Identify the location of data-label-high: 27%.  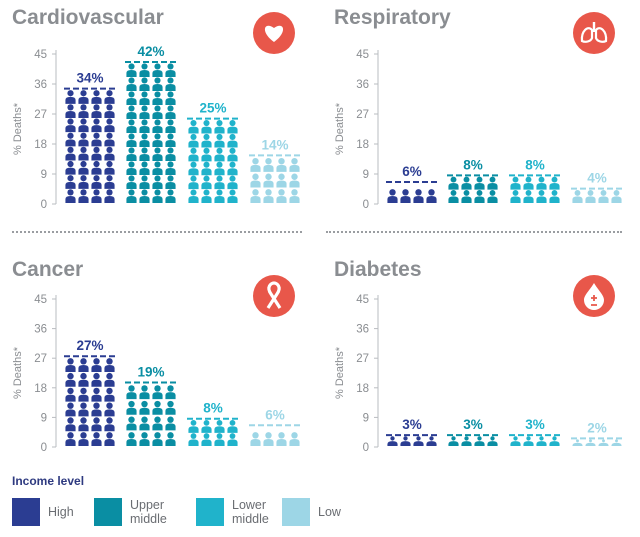
(89, 345).